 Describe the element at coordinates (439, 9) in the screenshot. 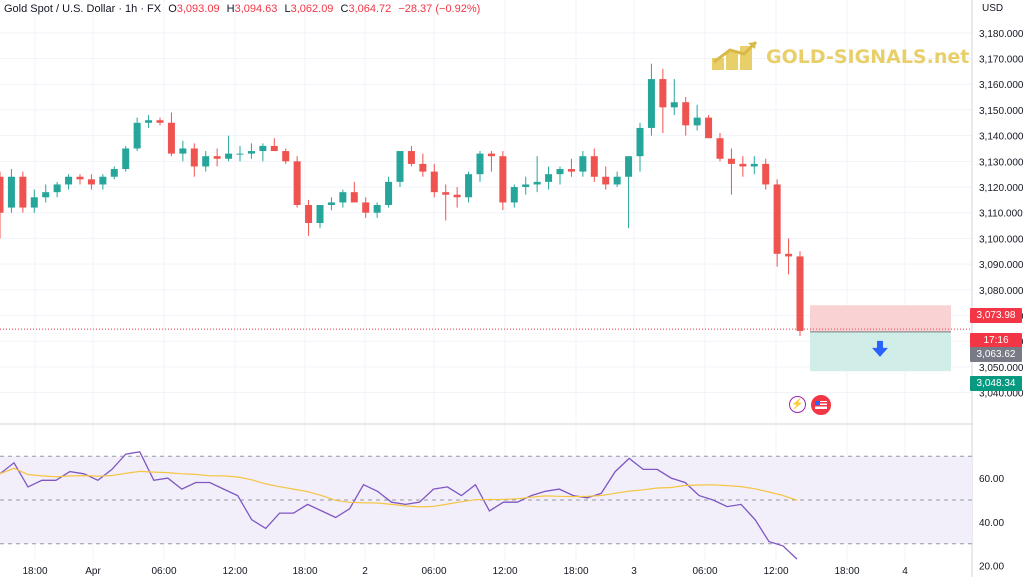

I see `change-value: −28.37 (−0.92%)` at that location.